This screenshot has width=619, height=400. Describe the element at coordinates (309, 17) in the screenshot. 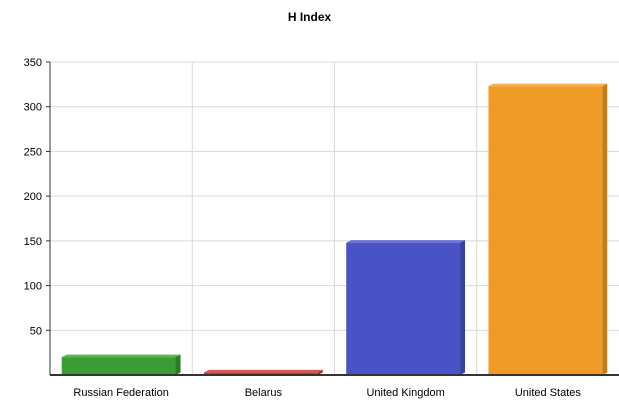

I see `chart-title: H Index` at that location.